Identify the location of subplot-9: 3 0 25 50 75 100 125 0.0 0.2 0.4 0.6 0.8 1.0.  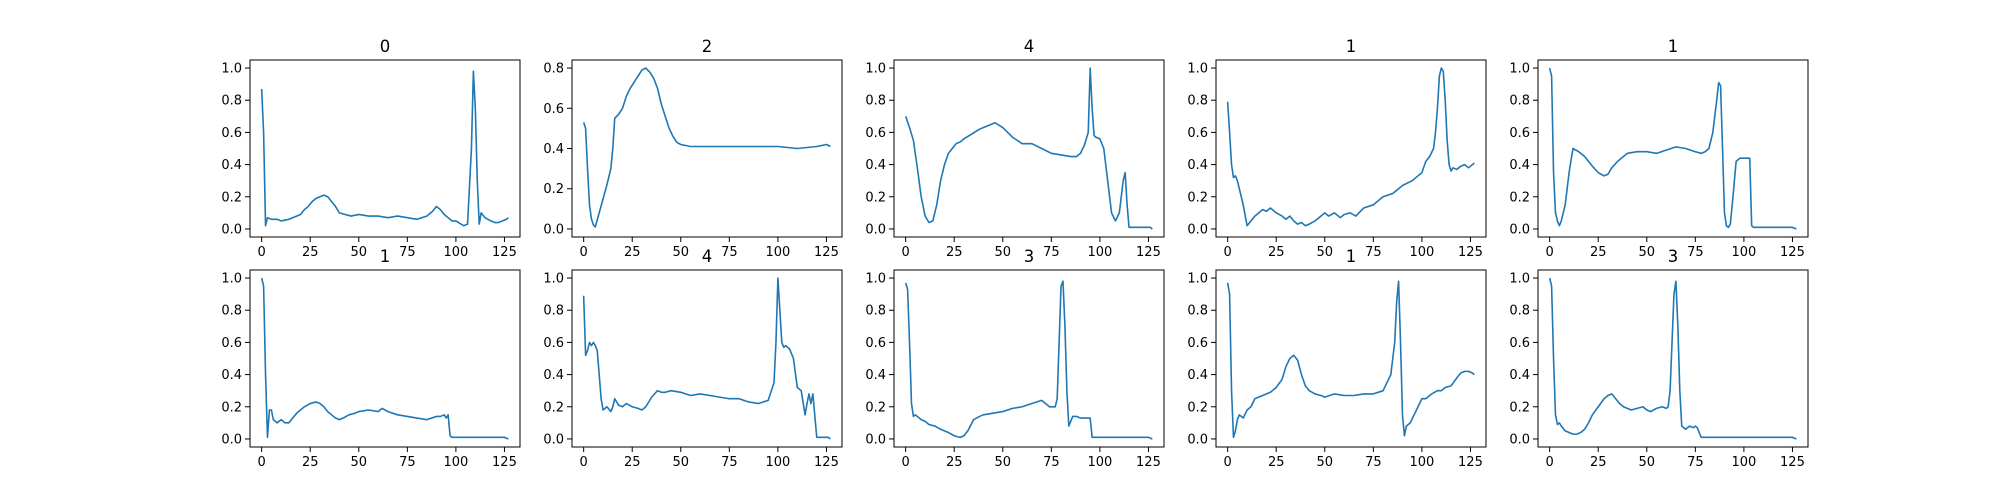
(1659, 358).